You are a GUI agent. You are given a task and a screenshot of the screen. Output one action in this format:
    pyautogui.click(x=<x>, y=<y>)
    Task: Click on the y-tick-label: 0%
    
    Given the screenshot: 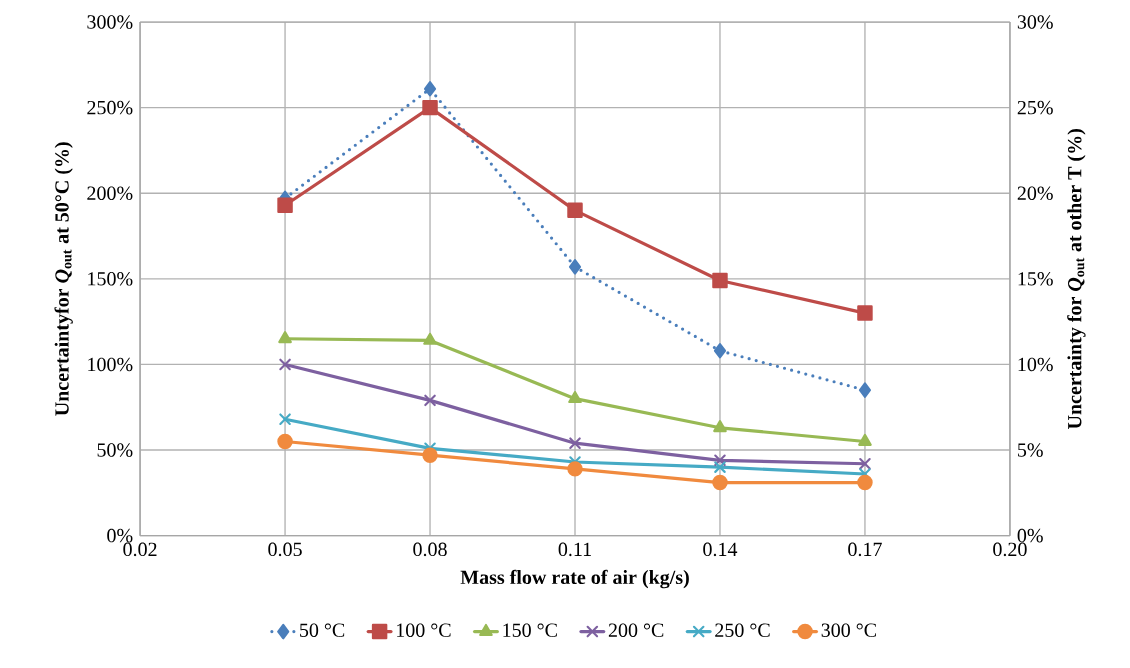 What is the action you would take?
    pyautogui.click(x=120, y=536)
    